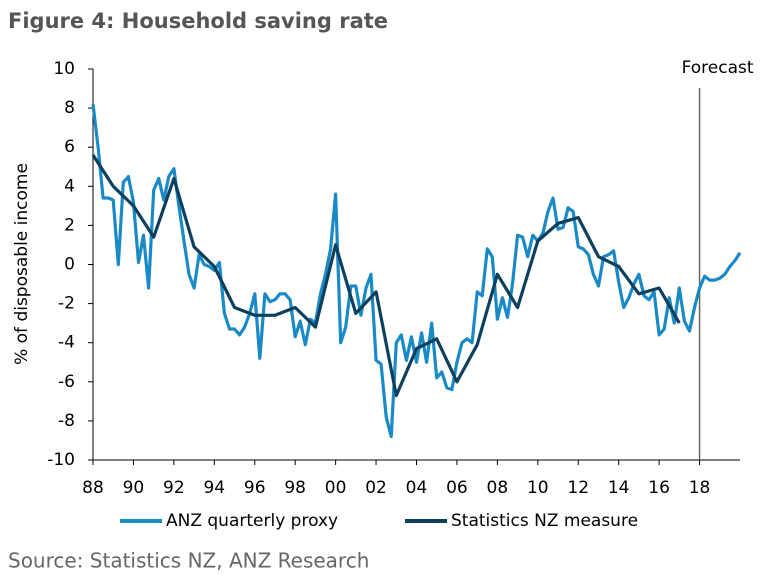  I want to click on x-tick-label: 08, so click(498, 488).